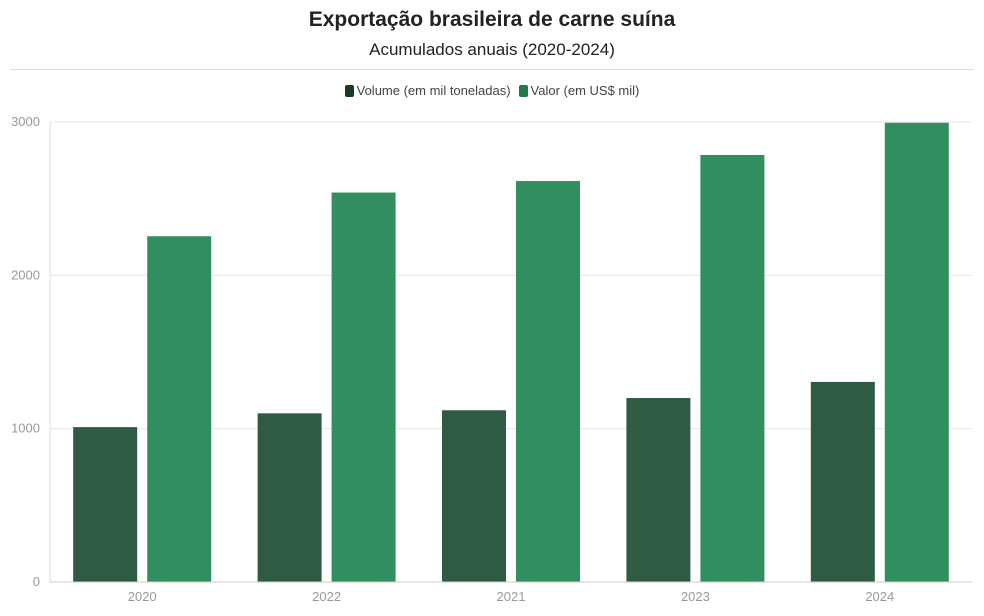 The height and width of the screenshot is (616, 984). I want to click on legend-label-valor: Valor (em US$ mil), so click(585, 90).